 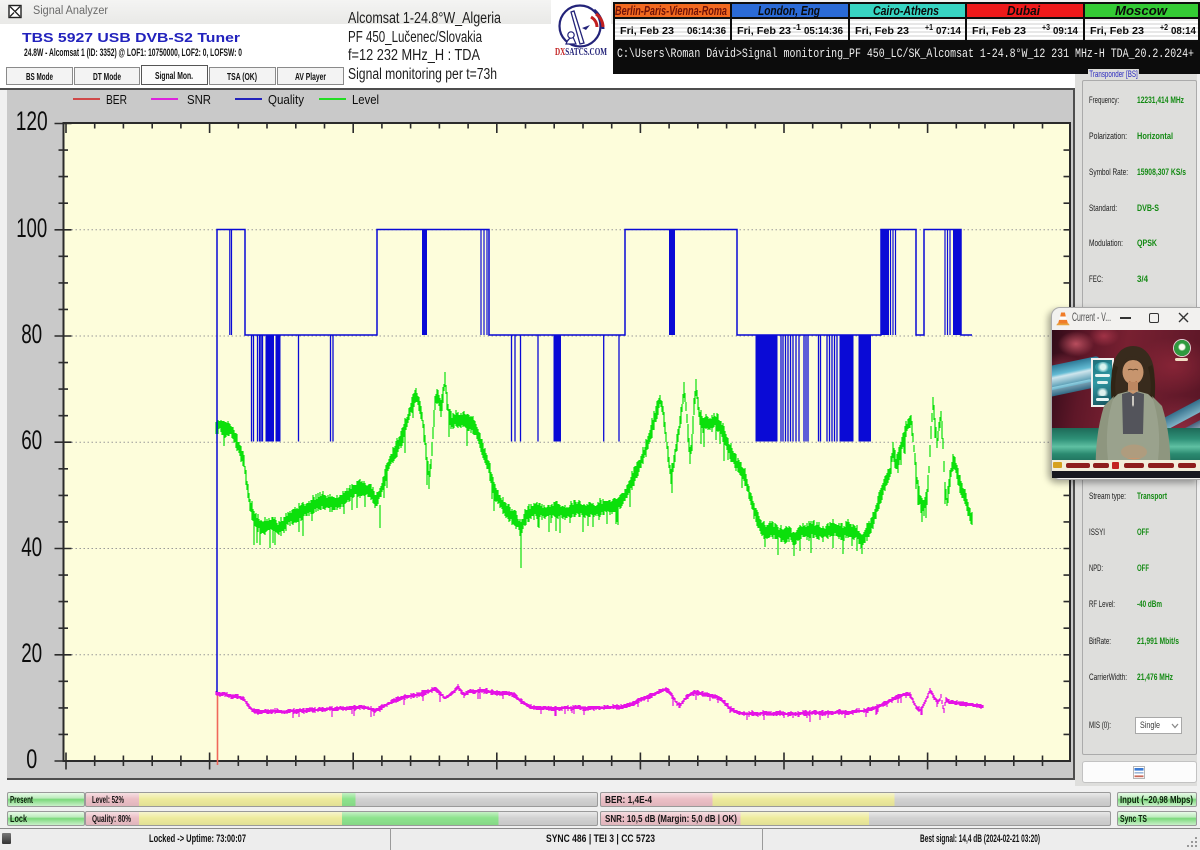 I want to click on svg-text: 80, so click(x=31, y=334).